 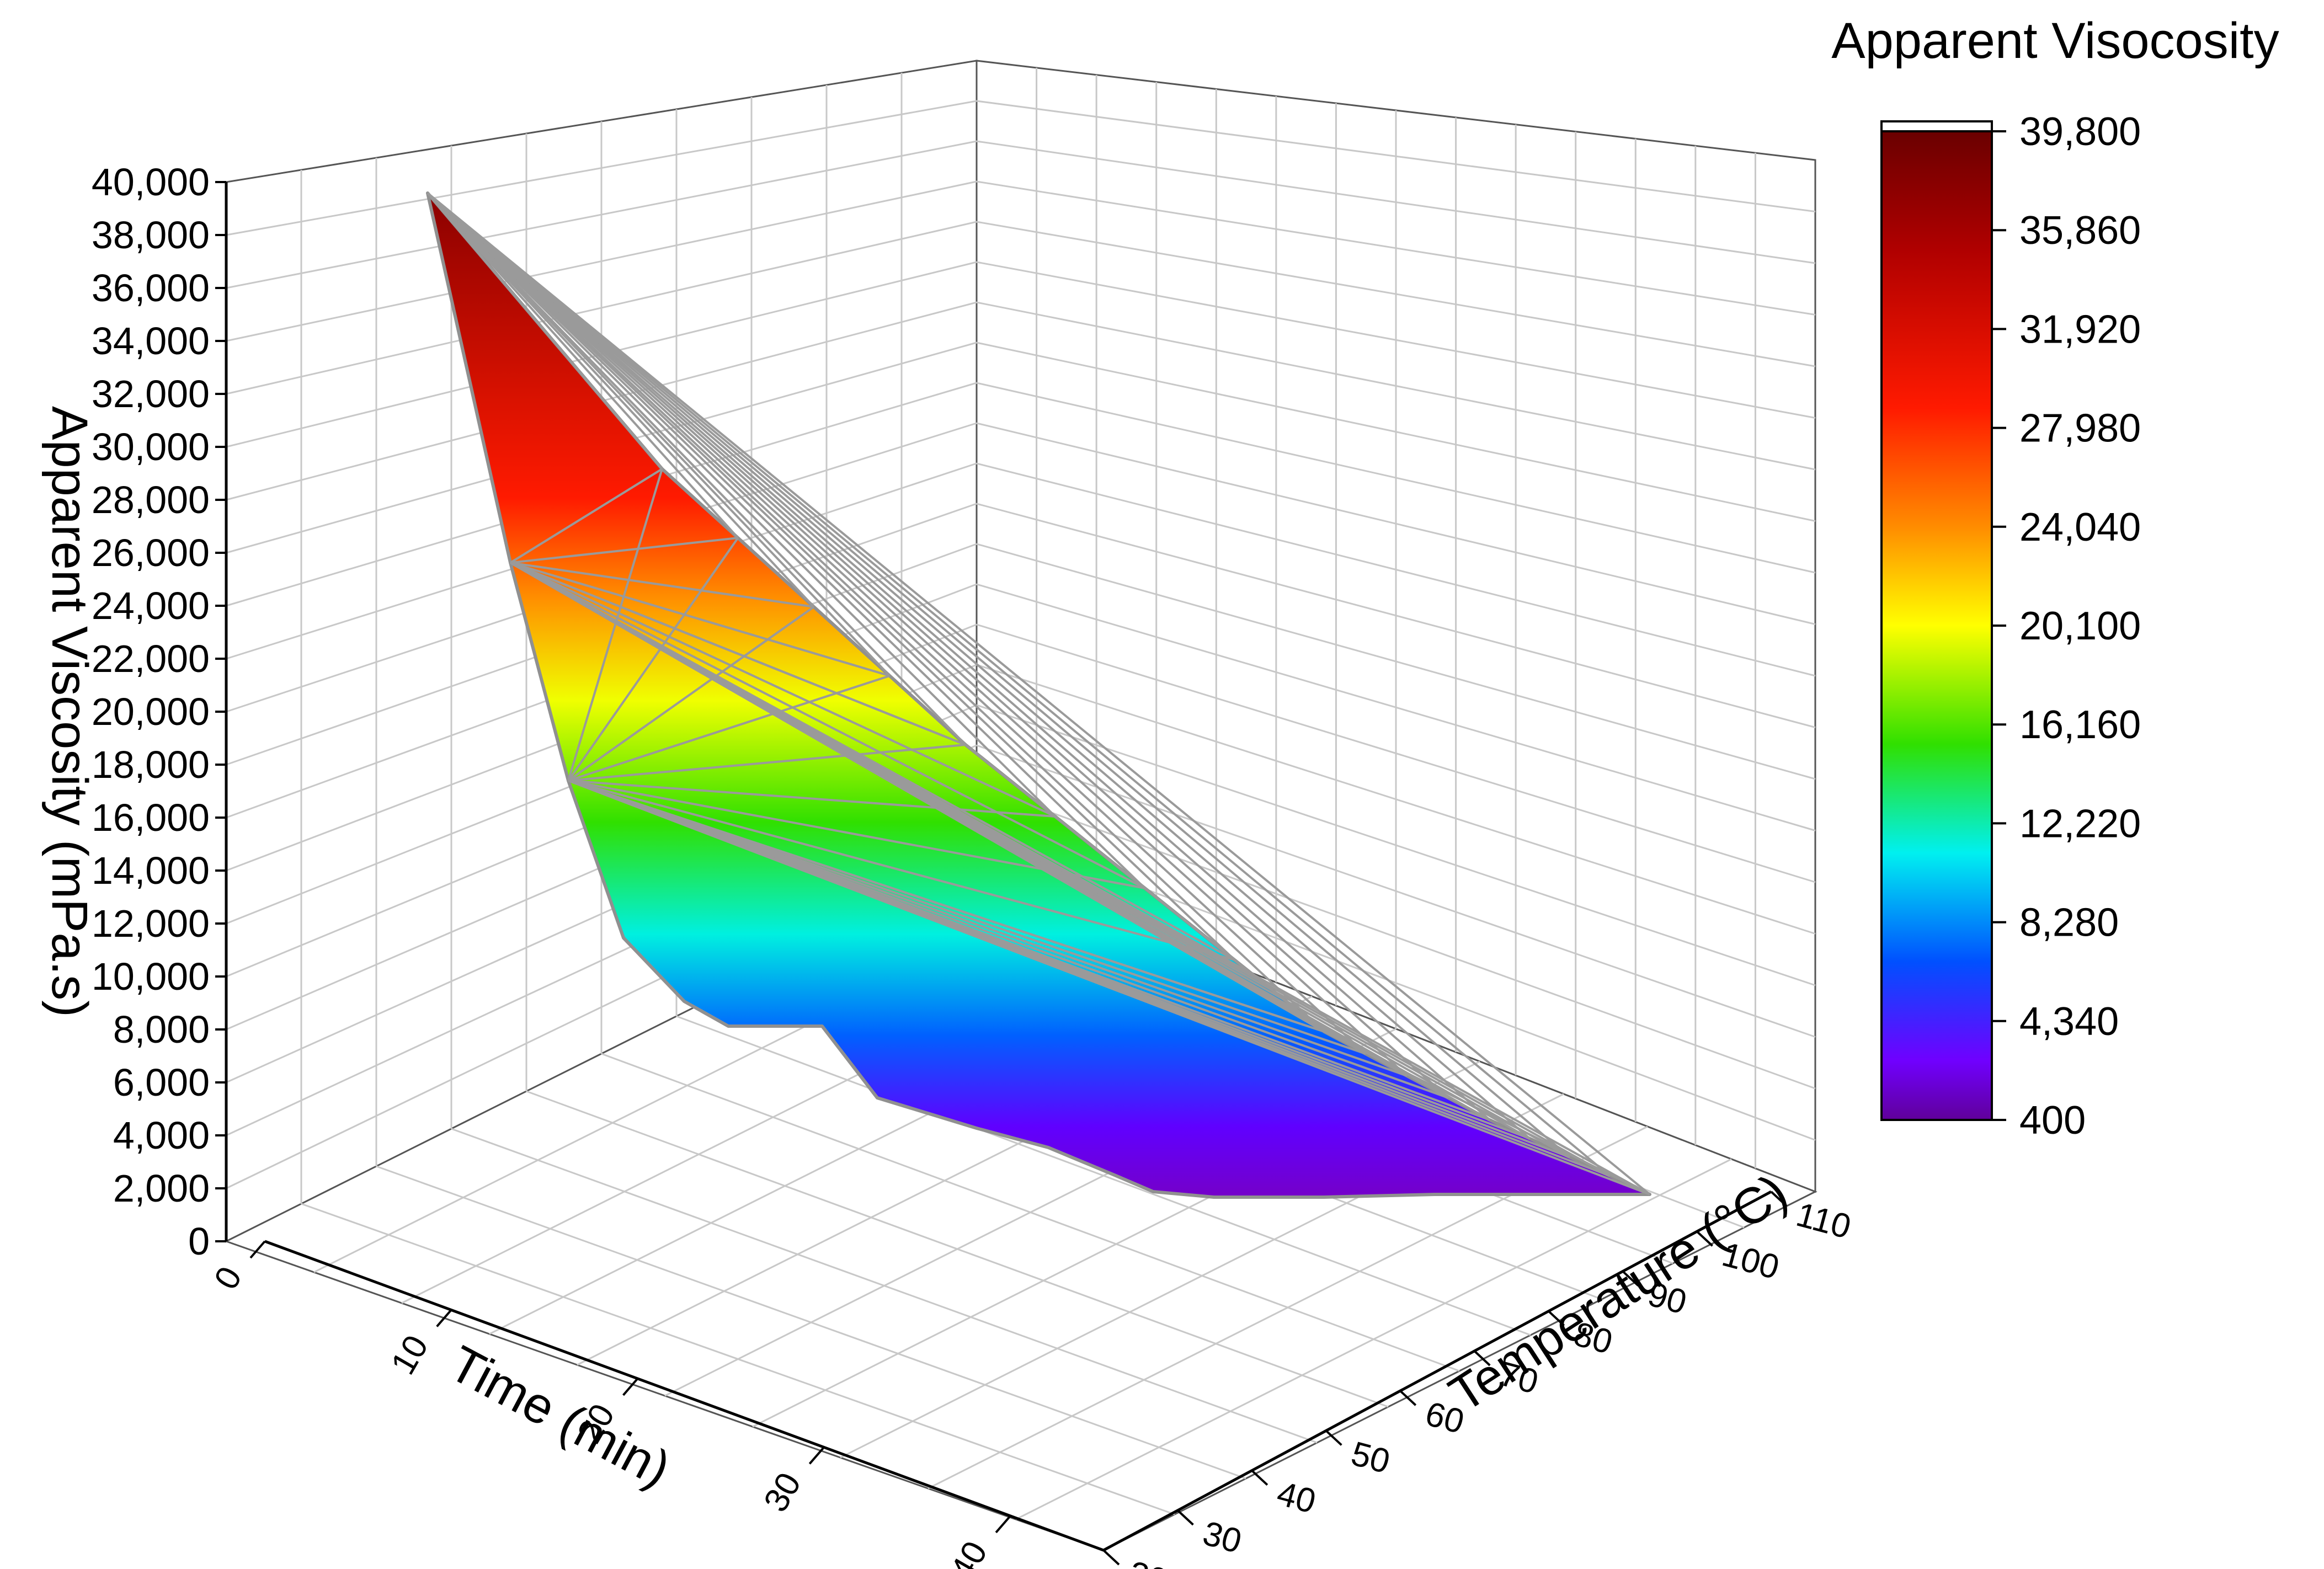 I want to click on z-tick-label: 38,000, so click(x=151, y=235).